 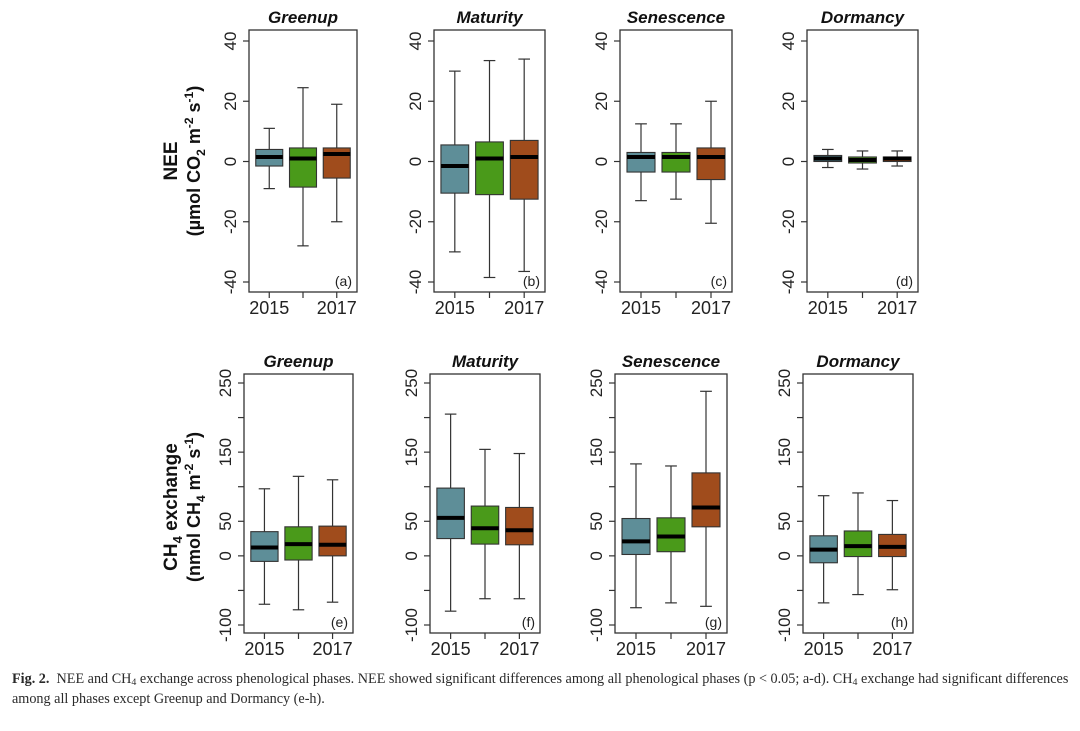 I want to click on ch4-label-line2: (nmol CH4 m-2 s-1), so click(x=195, y=507).